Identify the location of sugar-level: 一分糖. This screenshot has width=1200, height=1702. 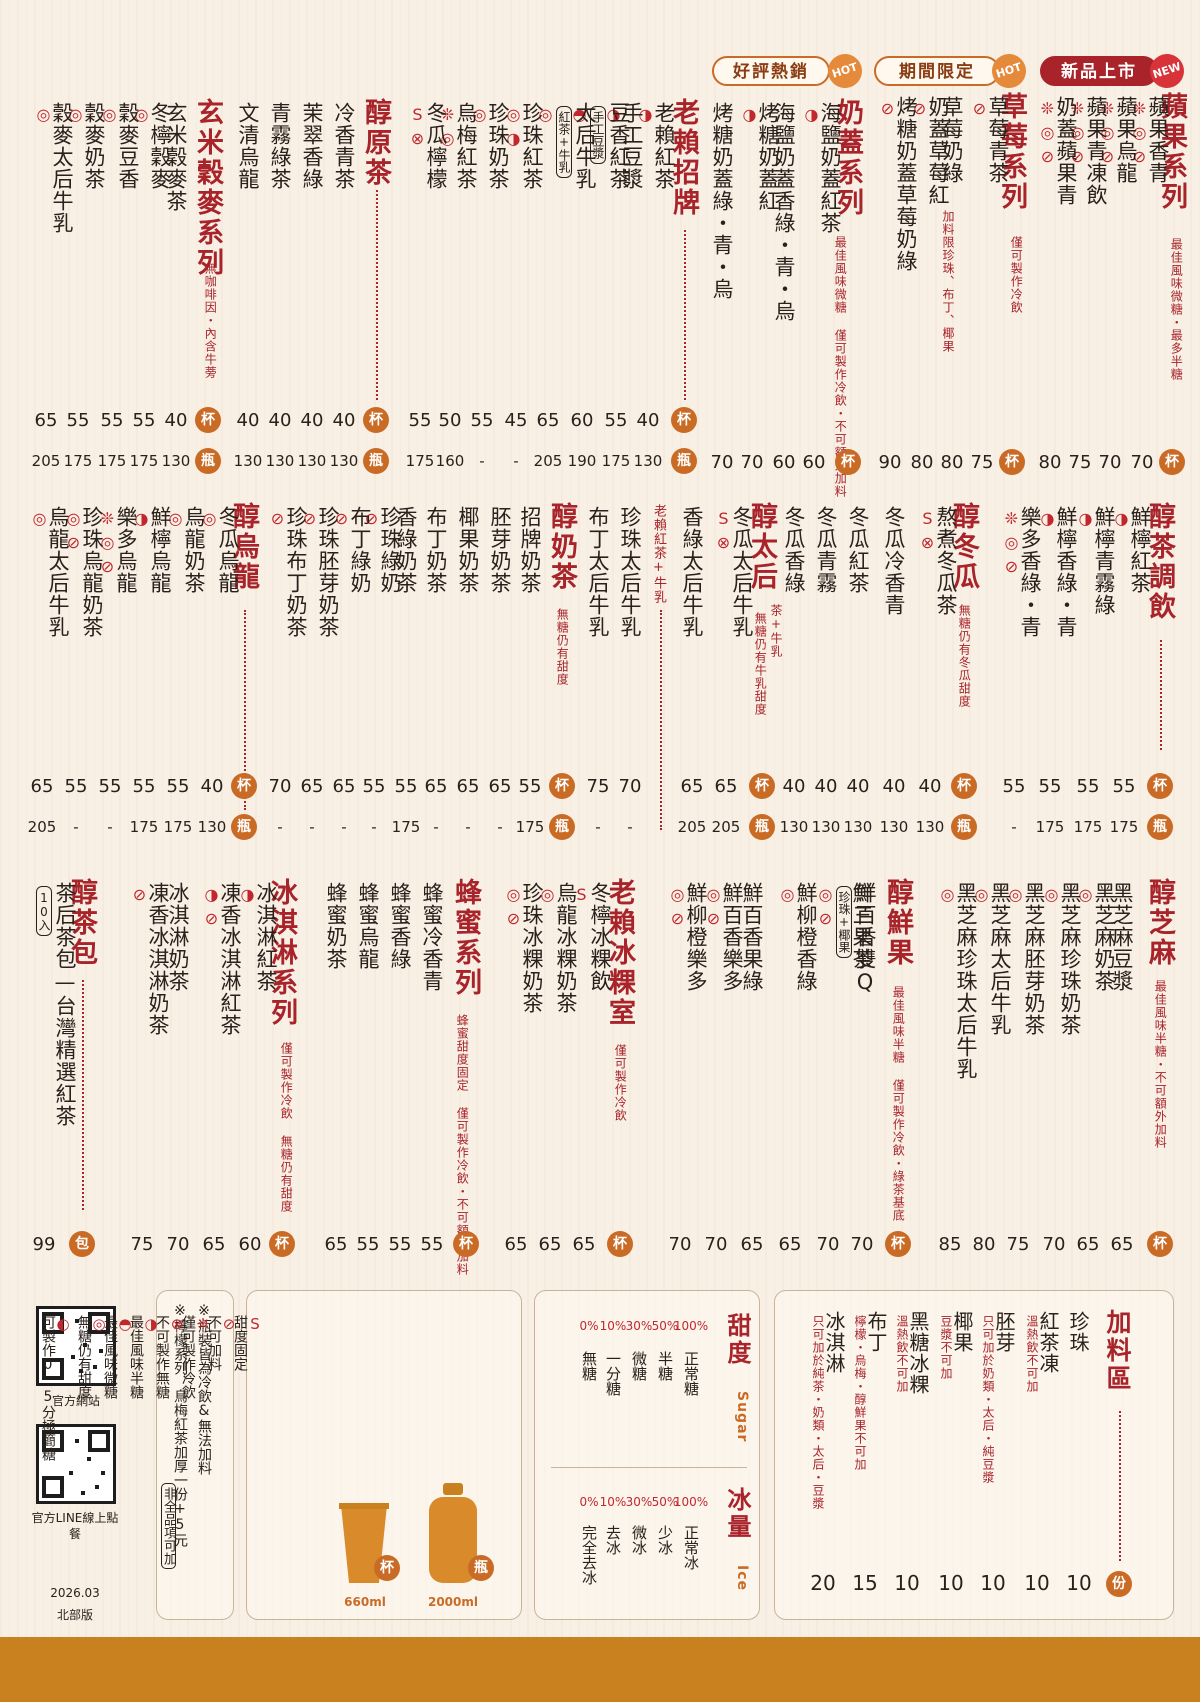
(613, 1373).